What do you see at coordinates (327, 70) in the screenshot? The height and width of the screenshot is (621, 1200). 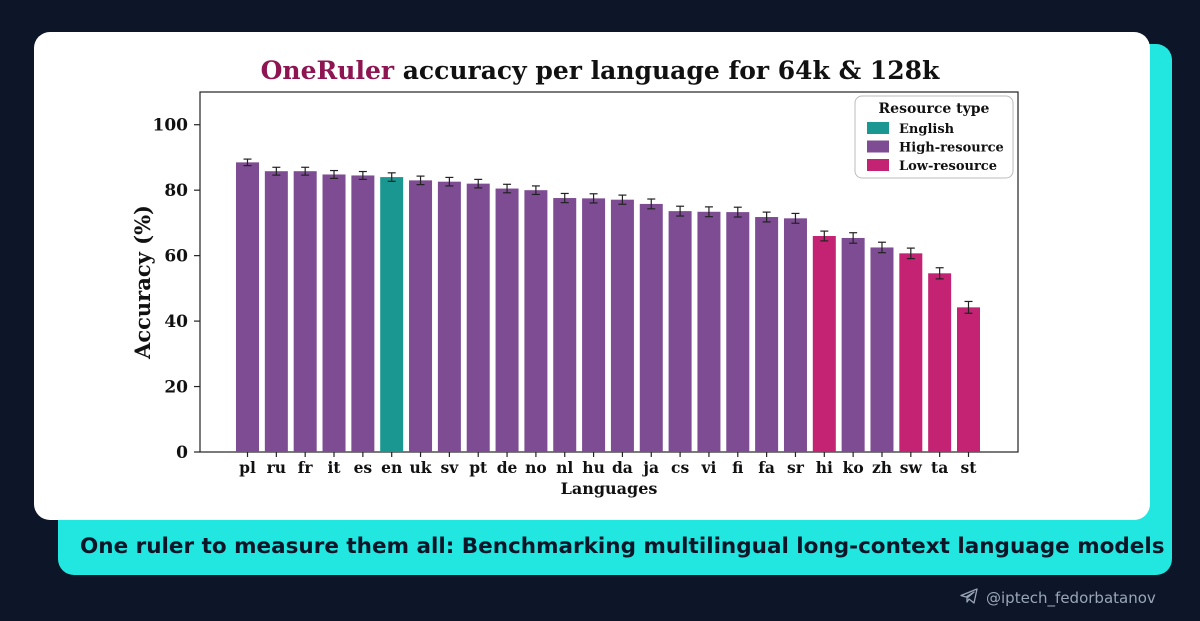 I see `chart-title-brand: OneRuler` at bounding box center [327, 70].